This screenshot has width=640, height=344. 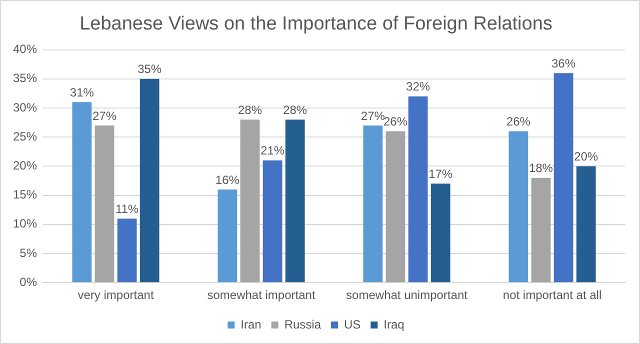 What do you see at coordinates (541, 168) in the screenshot?
I see `data-label: 18%` at bounding box center [541, 168].